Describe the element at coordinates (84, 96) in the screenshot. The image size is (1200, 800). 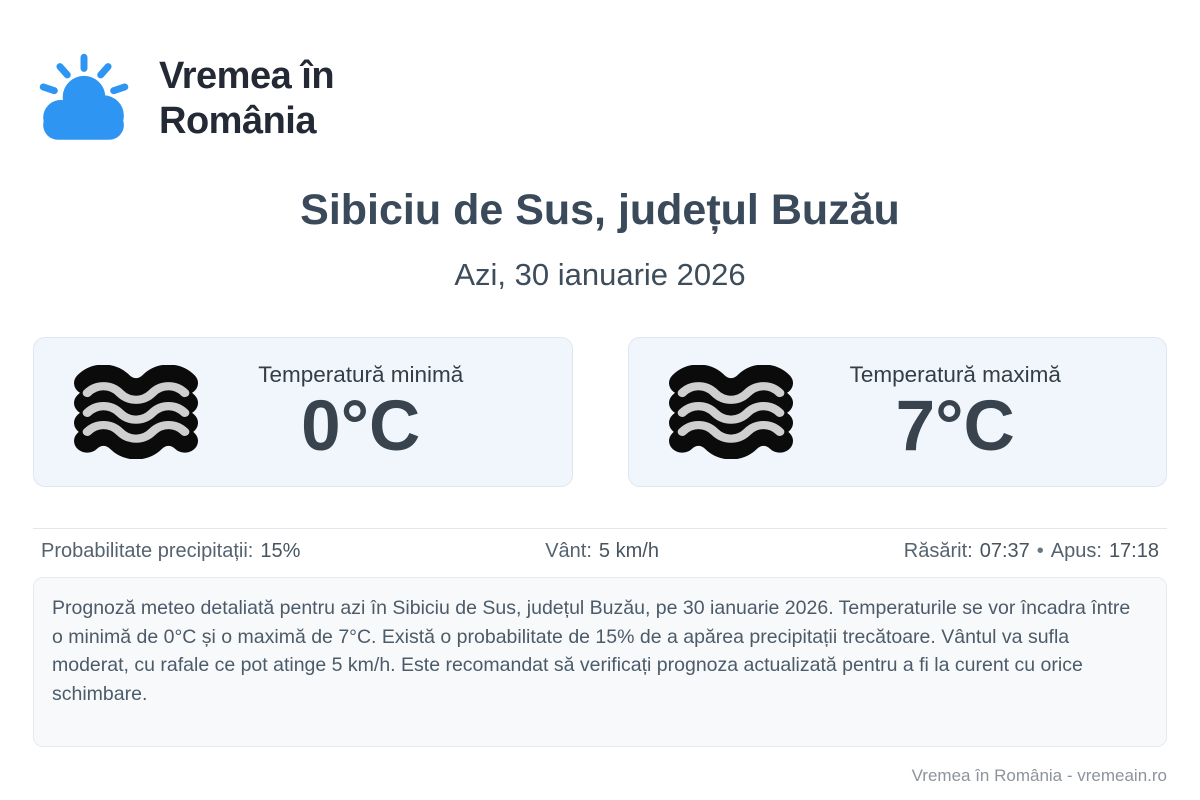
I see `cloud-sun-icon` at that location.